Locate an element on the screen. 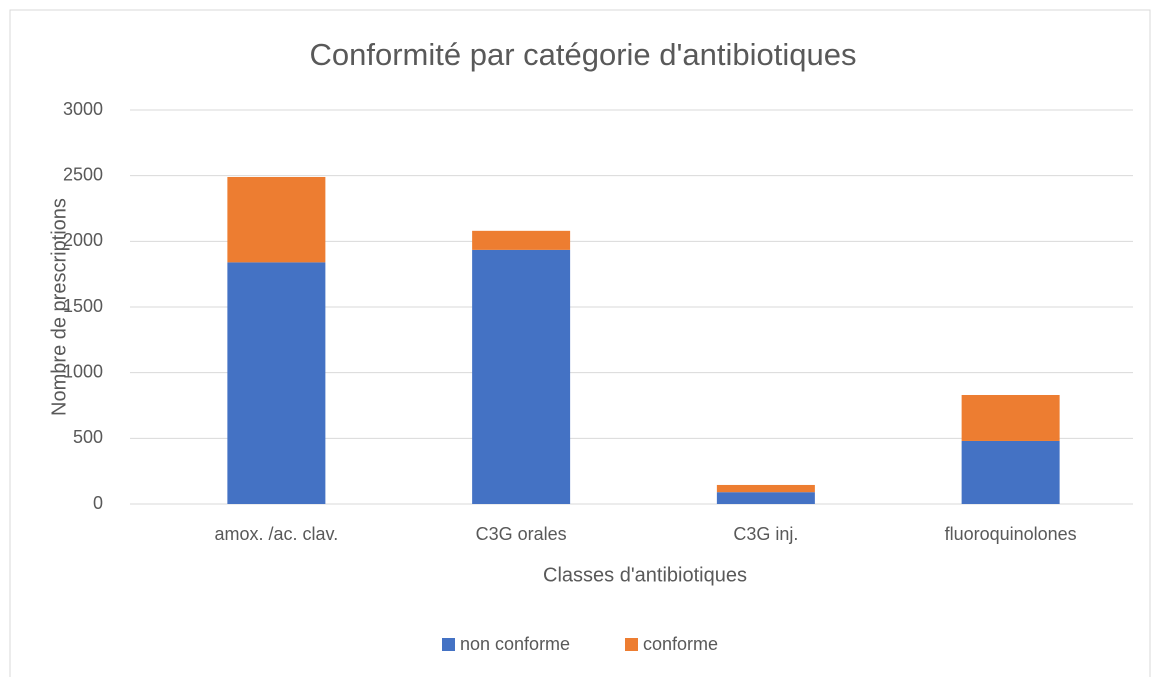 The image size is (1153, 677). y-tick-label: 1000 is located at coordinates (83, 371).